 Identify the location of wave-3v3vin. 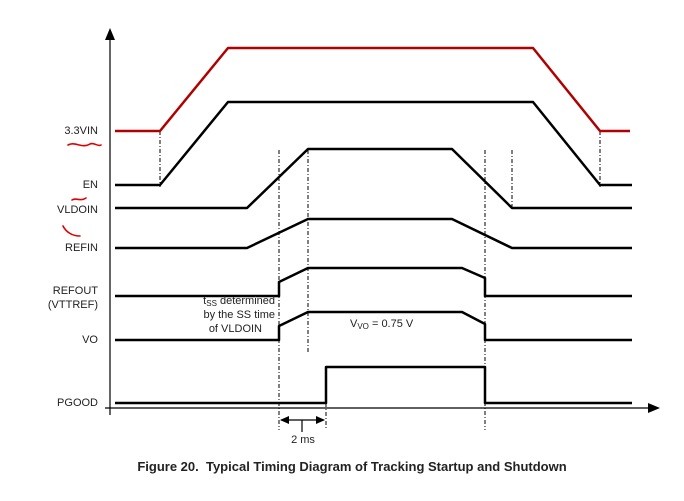
(372, 89).